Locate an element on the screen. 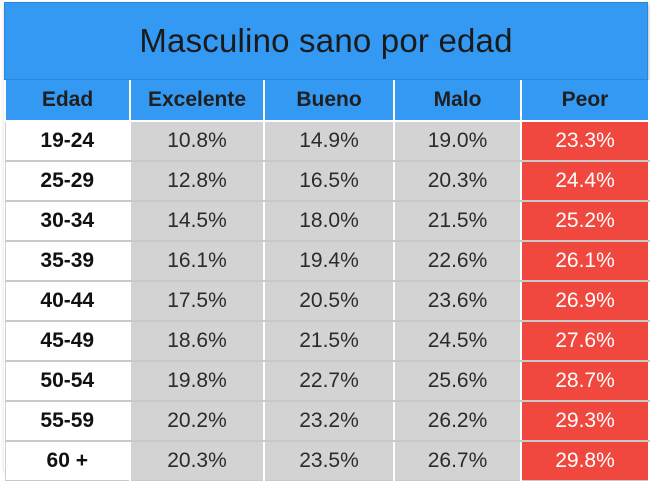 This screenshot has height=481, width=650. cell-bueno: 23.2% is located at coordinates (329, 421).